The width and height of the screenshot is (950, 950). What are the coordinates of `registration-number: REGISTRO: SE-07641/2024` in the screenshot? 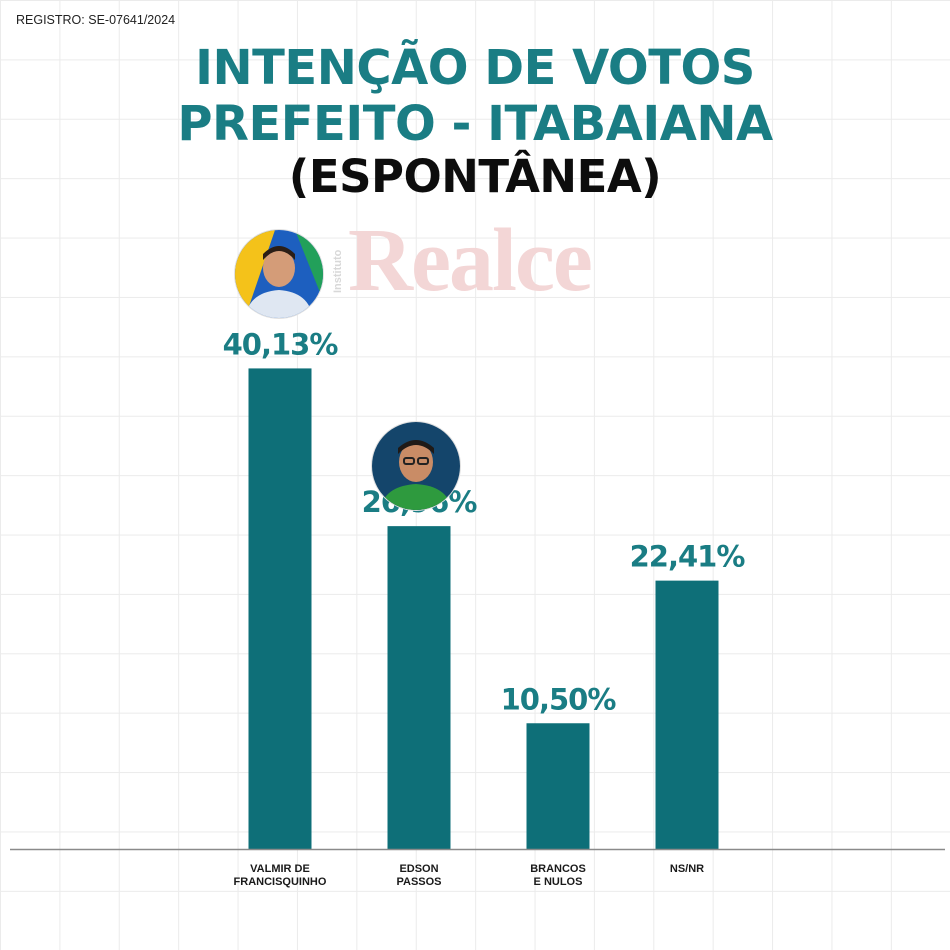 It's located at (96, 20).